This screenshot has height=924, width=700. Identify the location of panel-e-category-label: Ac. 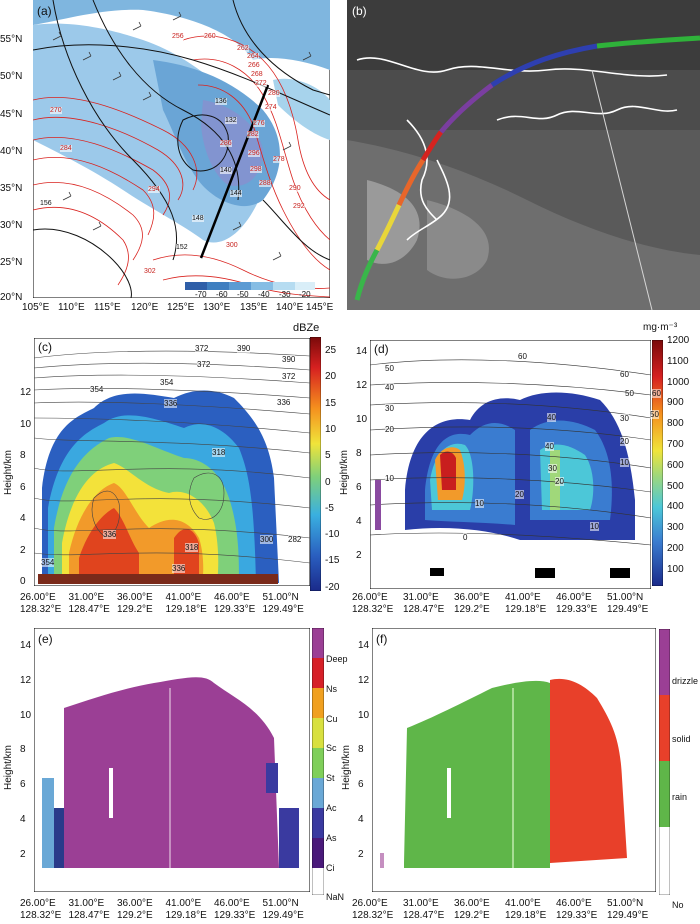
(331, 808).